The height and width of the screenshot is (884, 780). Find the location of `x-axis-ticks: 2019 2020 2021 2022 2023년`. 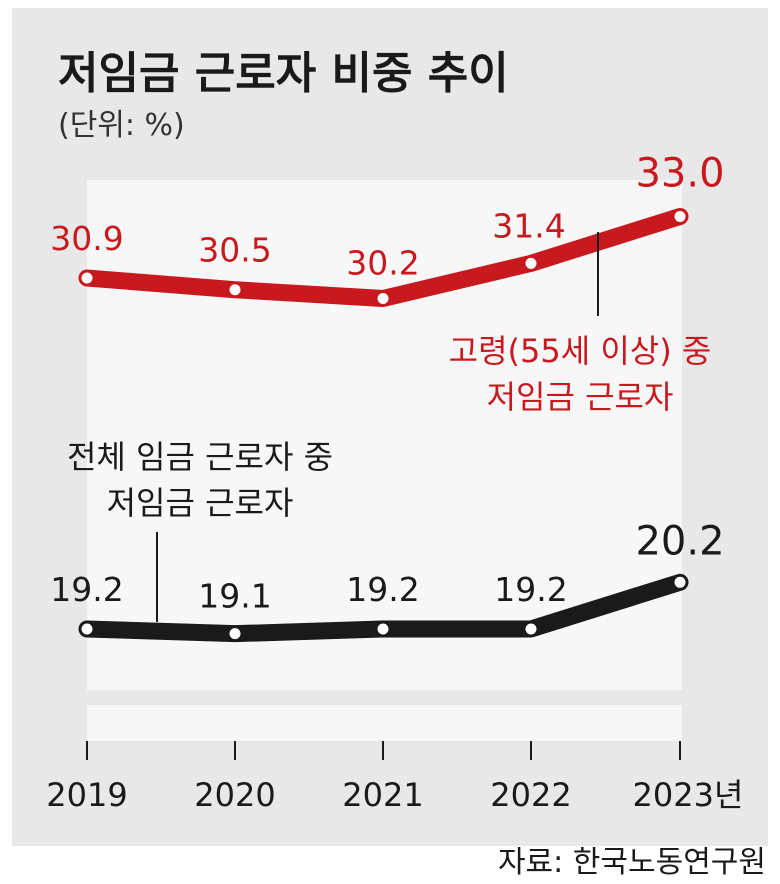

x-axis-ticks: 2019 2020 2021 2022 2023년 is located at coordinates (394, 777).